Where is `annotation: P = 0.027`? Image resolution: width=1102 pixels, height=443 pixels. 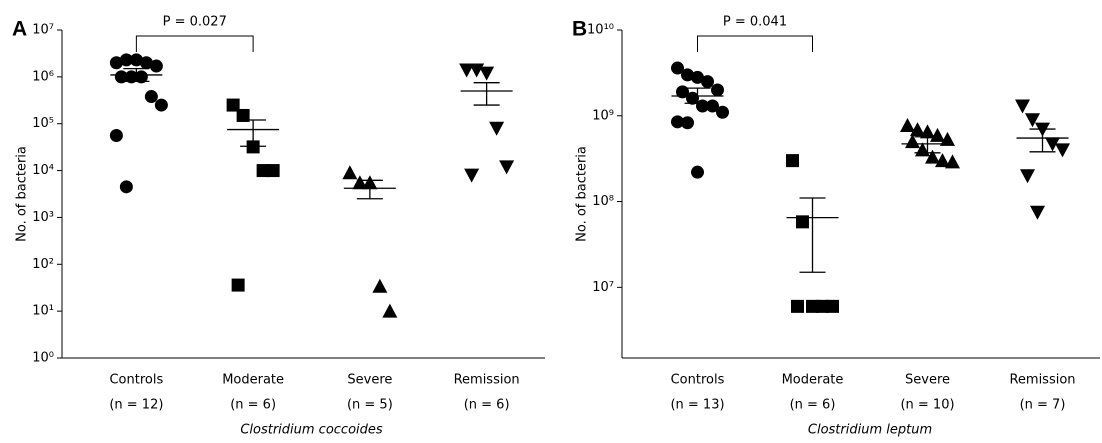
annotation: P = 0.027 is located at coordinates (195, 22).